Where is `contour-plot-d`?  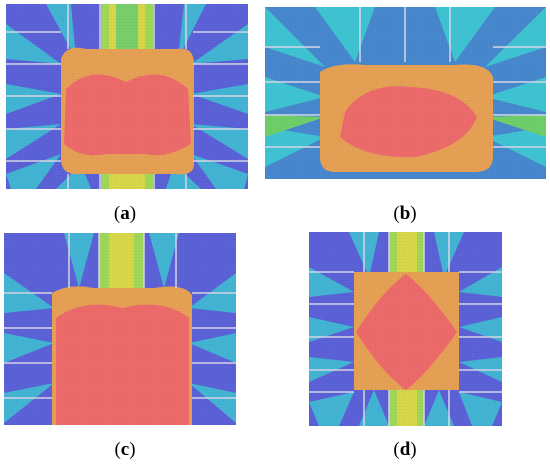
contour-plot-d is located at coordinates (405, 329).